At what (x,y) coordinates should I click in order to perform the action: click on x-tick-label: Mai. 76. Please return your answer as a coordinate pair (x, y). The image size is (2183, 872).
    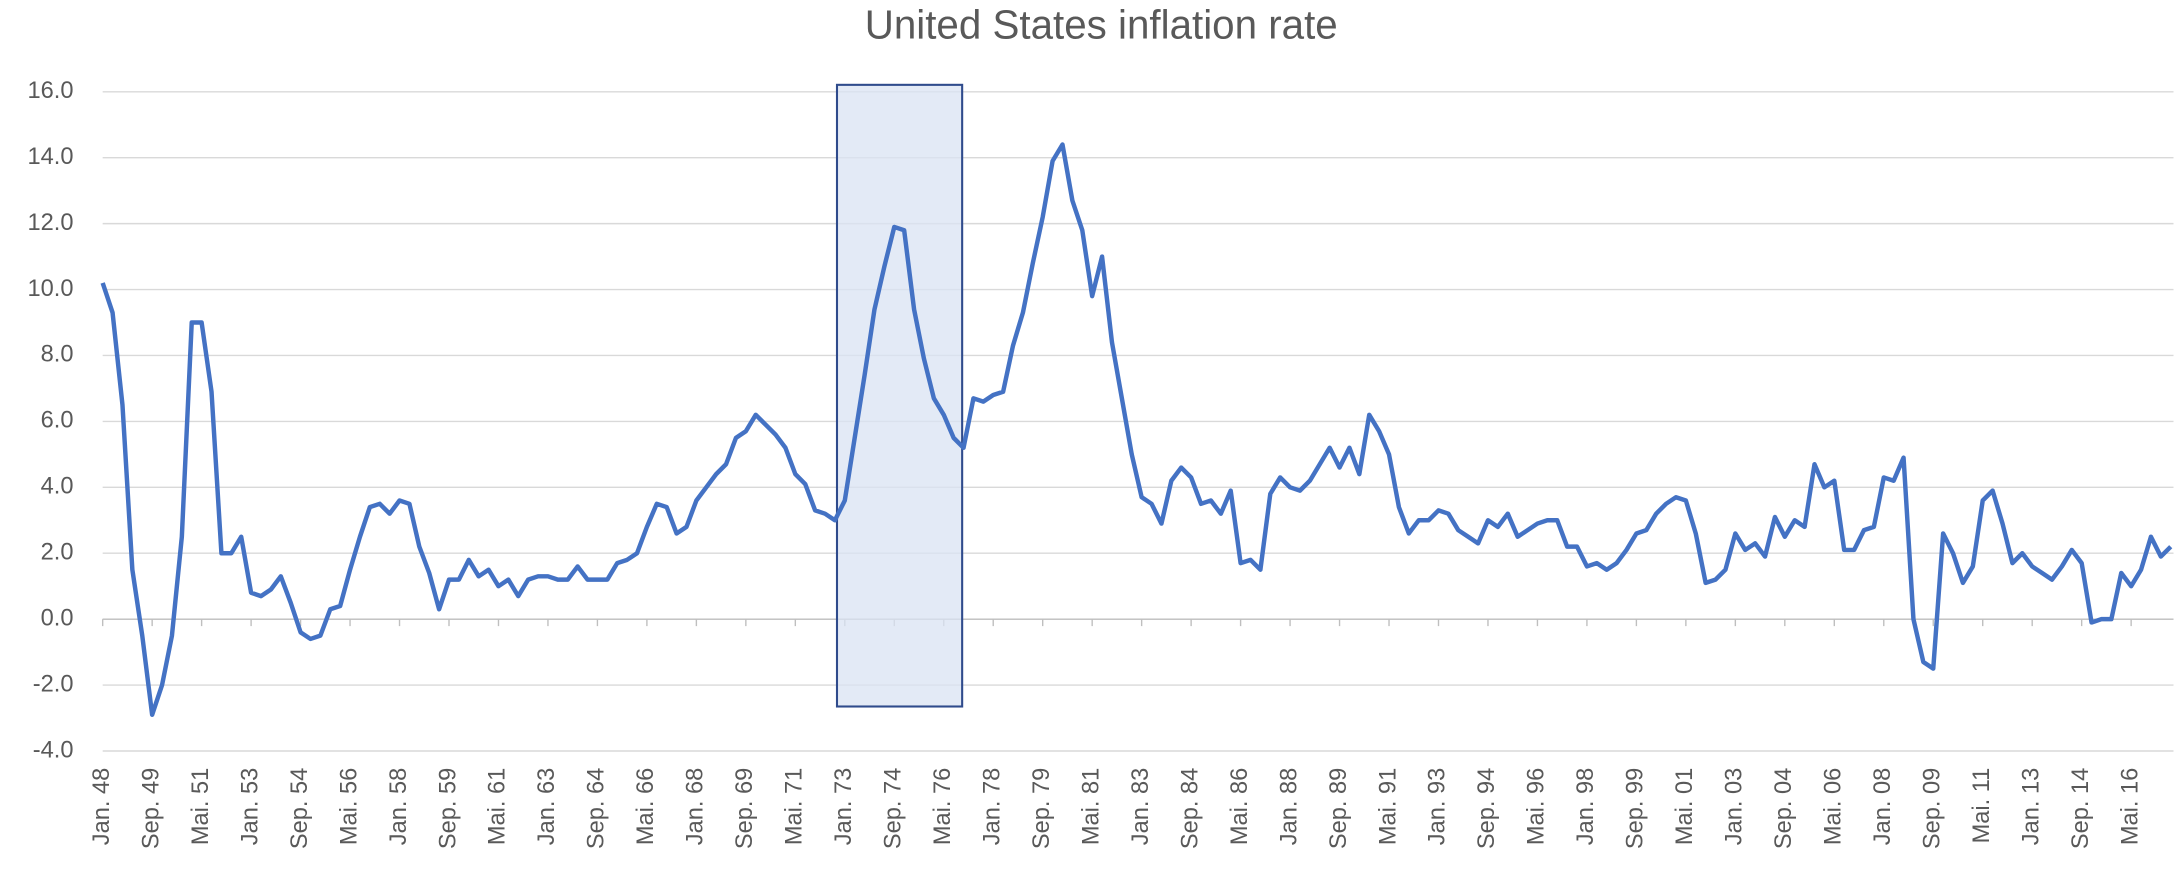
    Looking at the image, I should click on (943, 806).